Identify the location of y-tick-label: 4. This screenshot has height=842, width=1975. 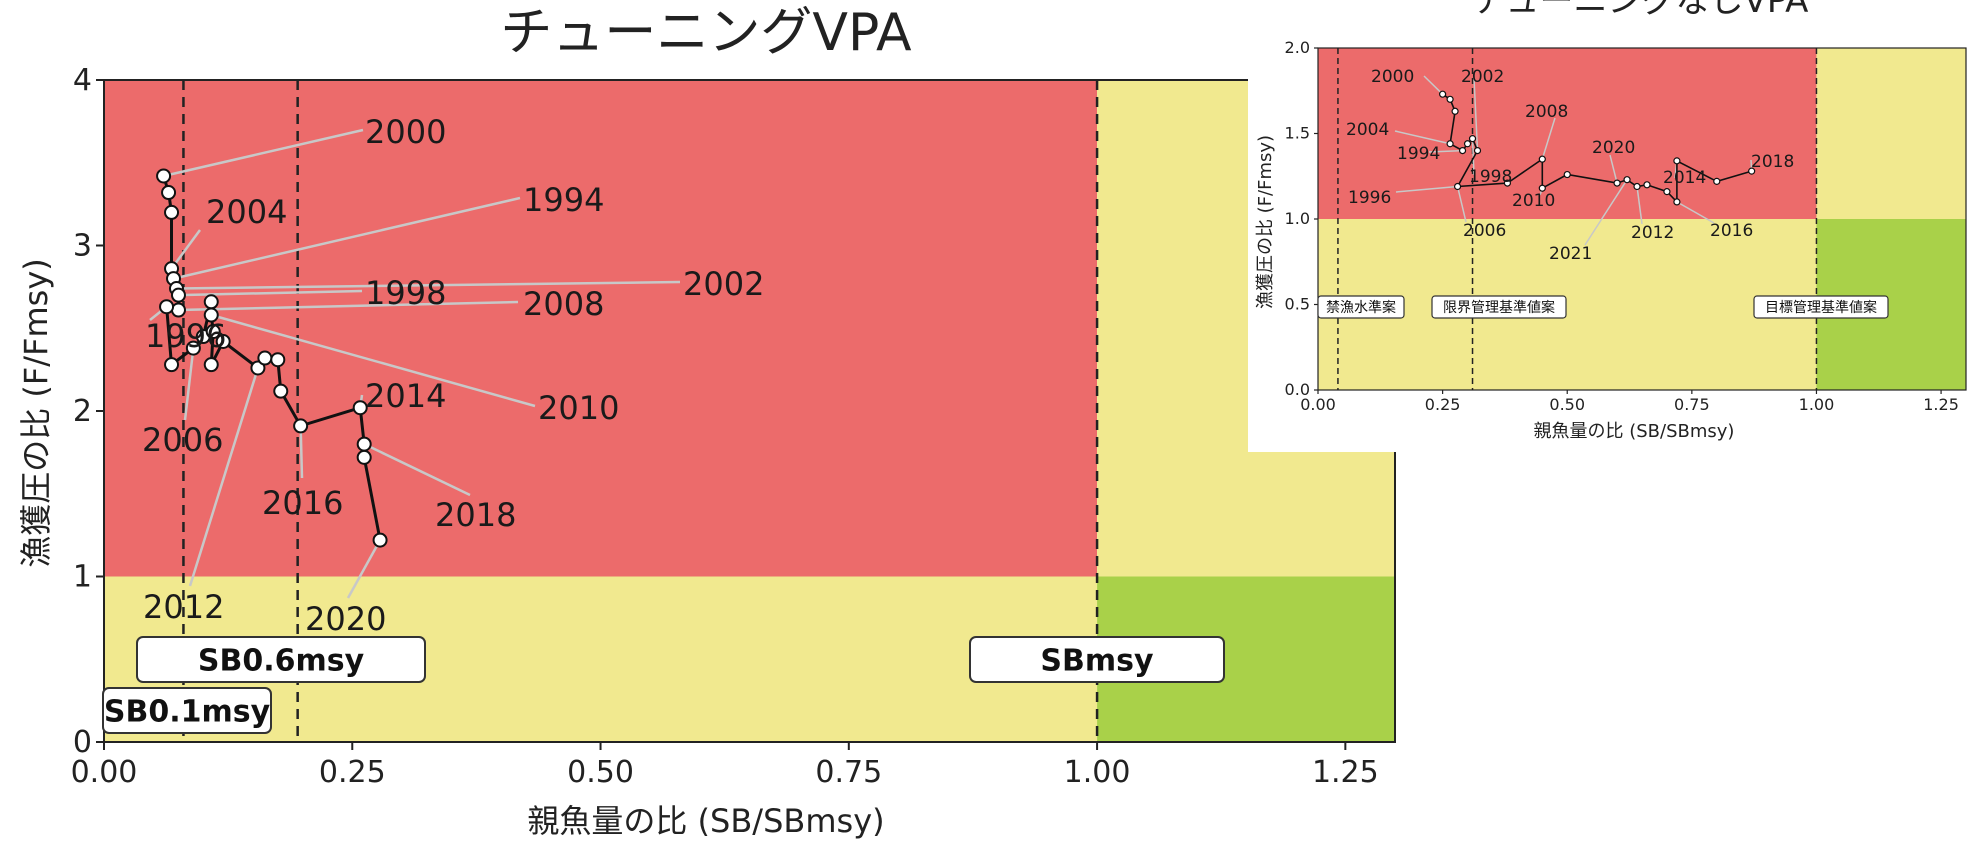
(82, 80).